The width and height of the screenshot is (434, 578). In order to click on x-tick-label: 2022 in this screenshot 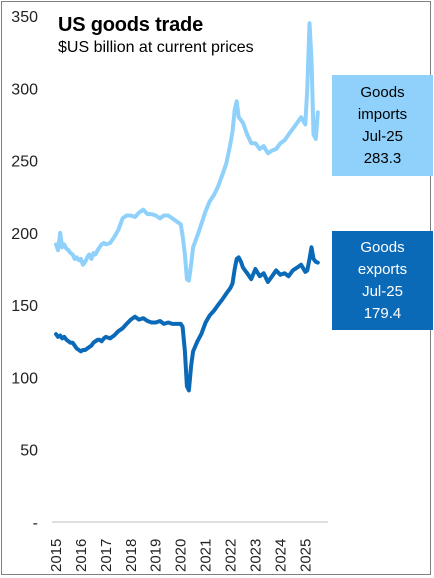, I will do `click(231, 555)`.